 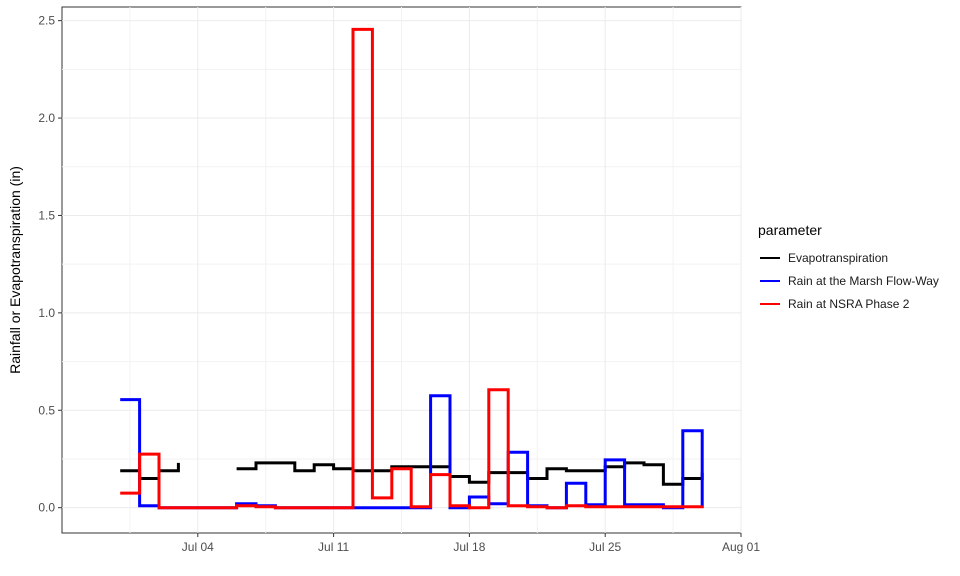 What do you see at coordinates (46, 21) in the screenshot?
I see `y-tick-label: 2.5` at bounding box center [46, 21].